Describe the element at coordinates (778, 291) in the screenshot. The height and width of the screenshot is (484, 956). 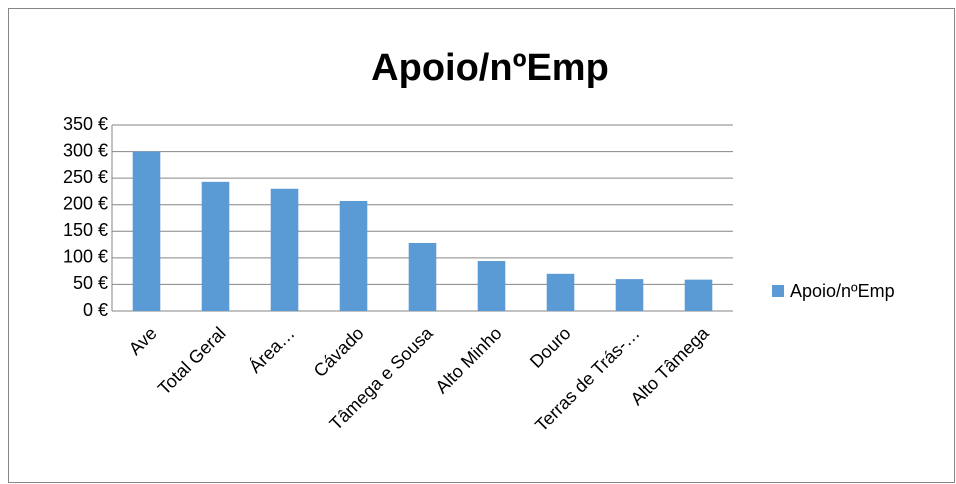
I see `legend-swatch` at that location.